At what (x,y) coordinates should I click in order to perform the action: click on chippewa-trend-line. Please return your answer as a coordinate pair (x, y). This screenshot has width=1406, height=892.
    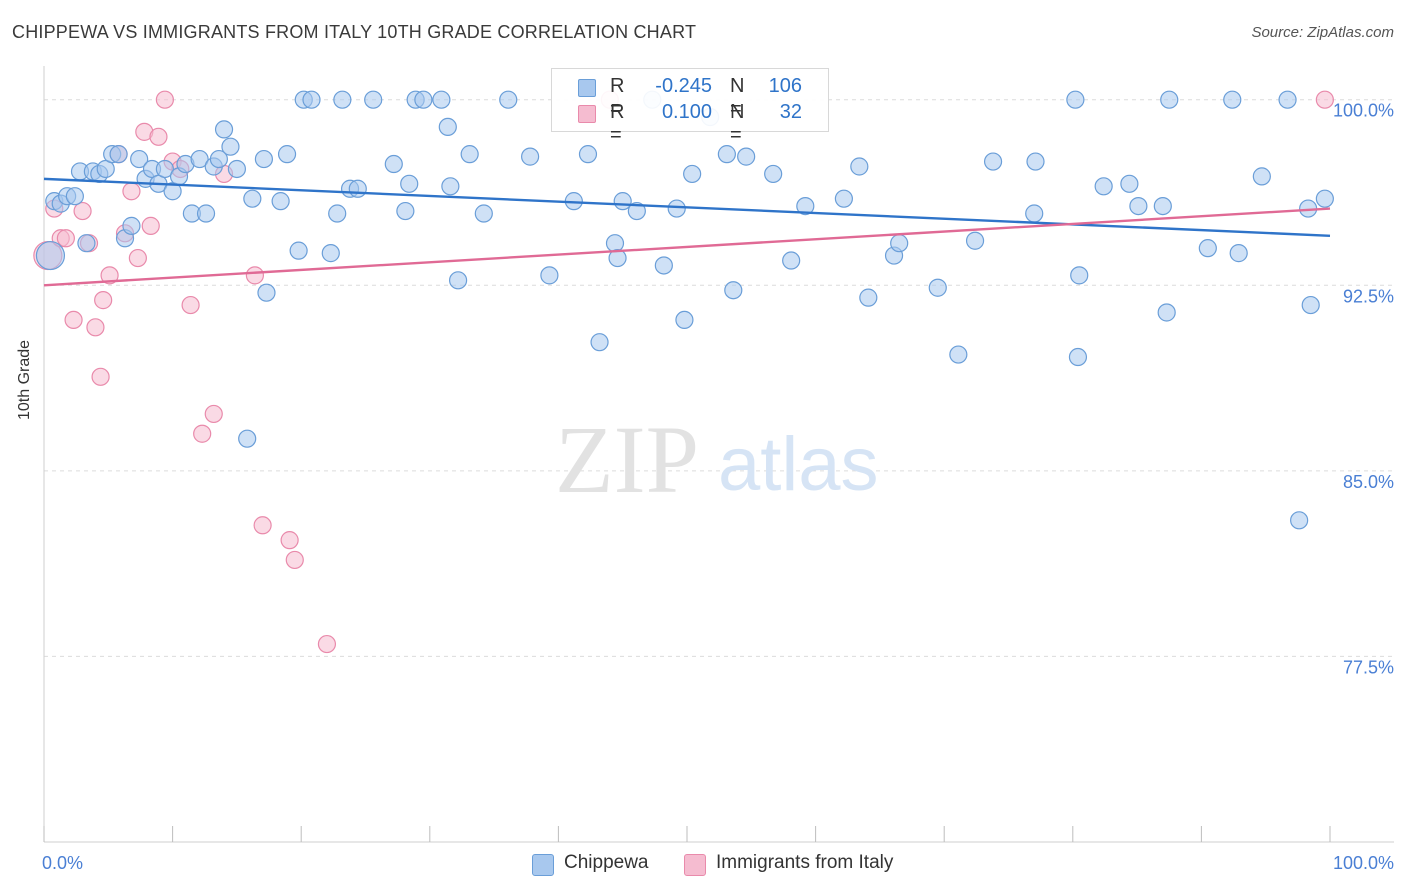
    Looking at the image, I should click on (687, 207).